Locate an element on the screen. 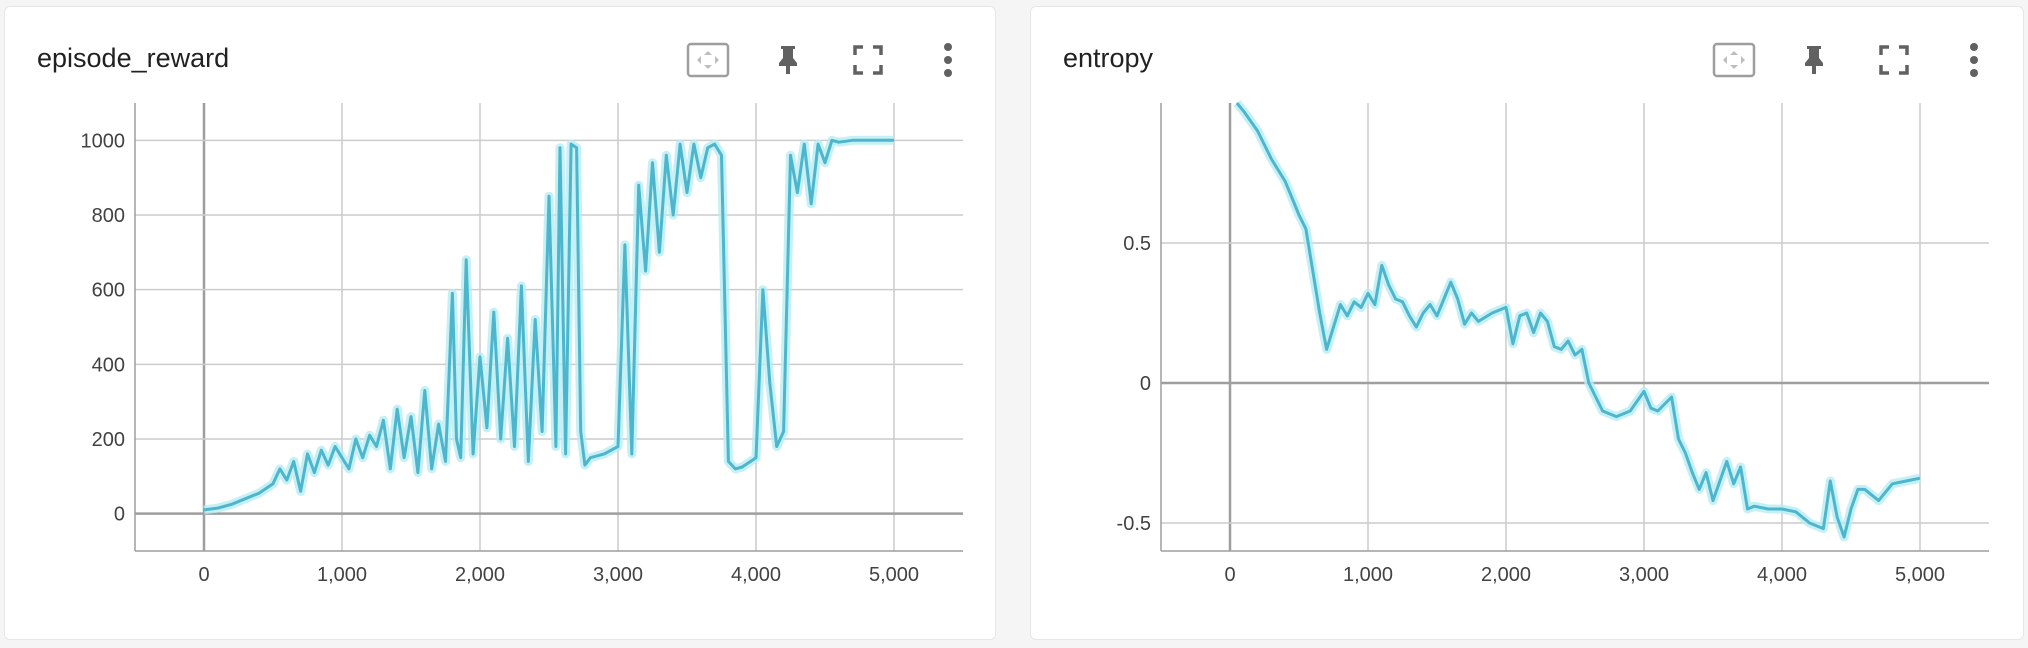 The image size is (2028, 648). y-tick-label: 1000 is located at coordinates (103, 141).